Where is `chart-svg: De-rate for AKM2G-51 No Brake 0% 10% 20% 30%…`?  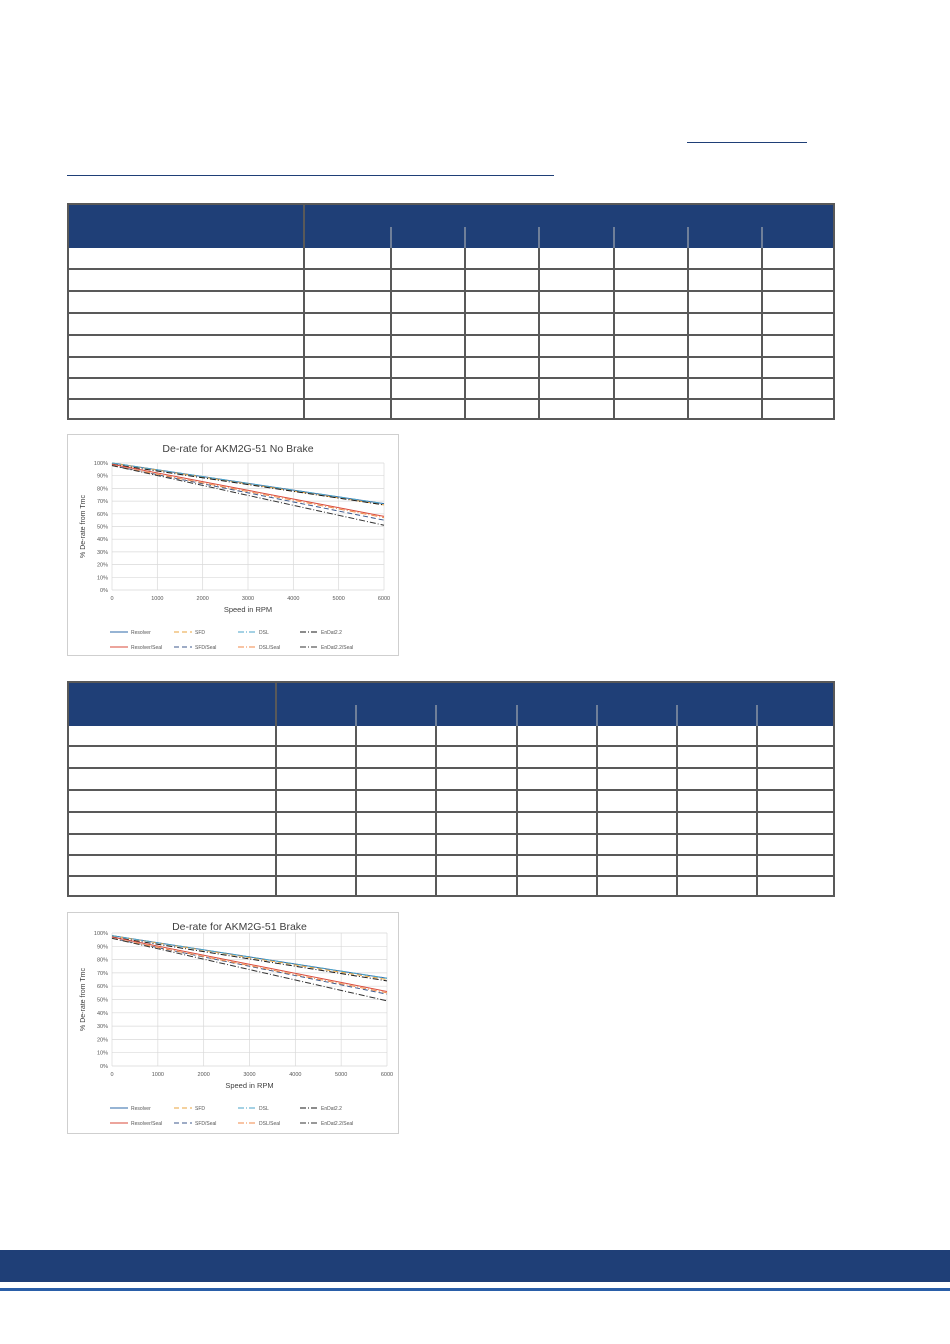
chart-svg: De-rate for AKM2G-51 No Brake 0% 10% 20% 30%… is located at coordinates (235, 547).